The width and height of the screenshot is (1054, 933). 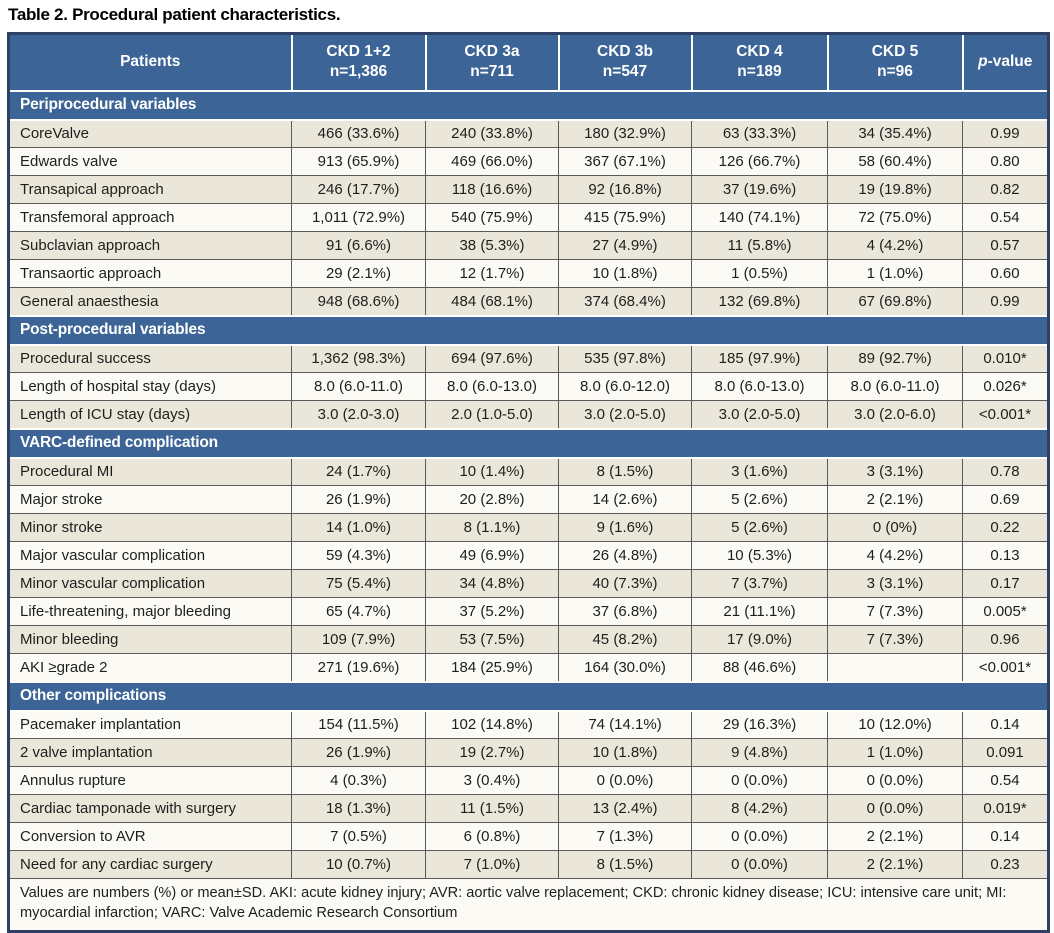 I want to click on row-label: Need for any cardiac surgery, so click(x=150, y=864).